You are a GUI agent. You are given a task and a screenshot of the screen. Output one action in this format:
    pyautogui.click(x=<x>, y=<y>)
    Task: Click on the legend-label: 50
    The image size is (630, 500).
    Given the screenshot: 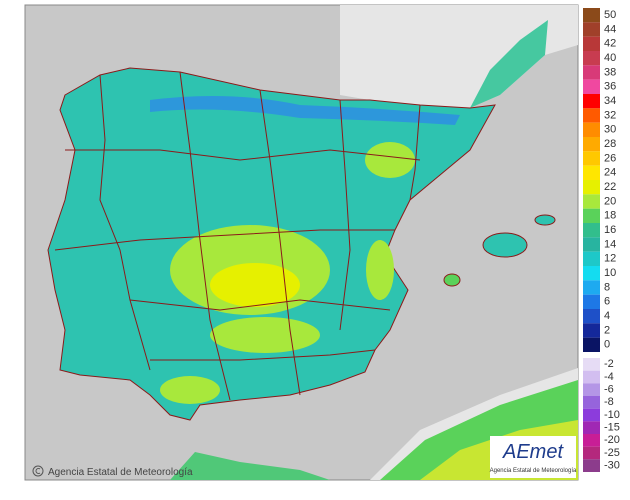 What is the action you would take?
    pyautogui.click(x=610, y=15)
    